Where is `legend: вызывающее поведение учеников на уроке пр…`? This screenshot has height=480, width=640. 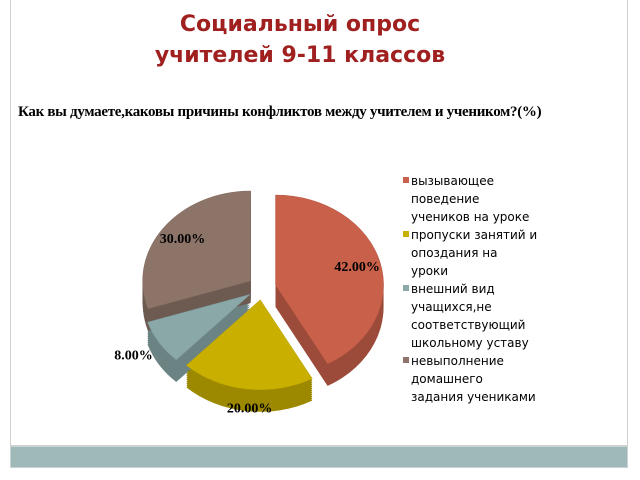 legend: вызывающее поведение учеников на уроке пр… is located at coordinates (470, 289).